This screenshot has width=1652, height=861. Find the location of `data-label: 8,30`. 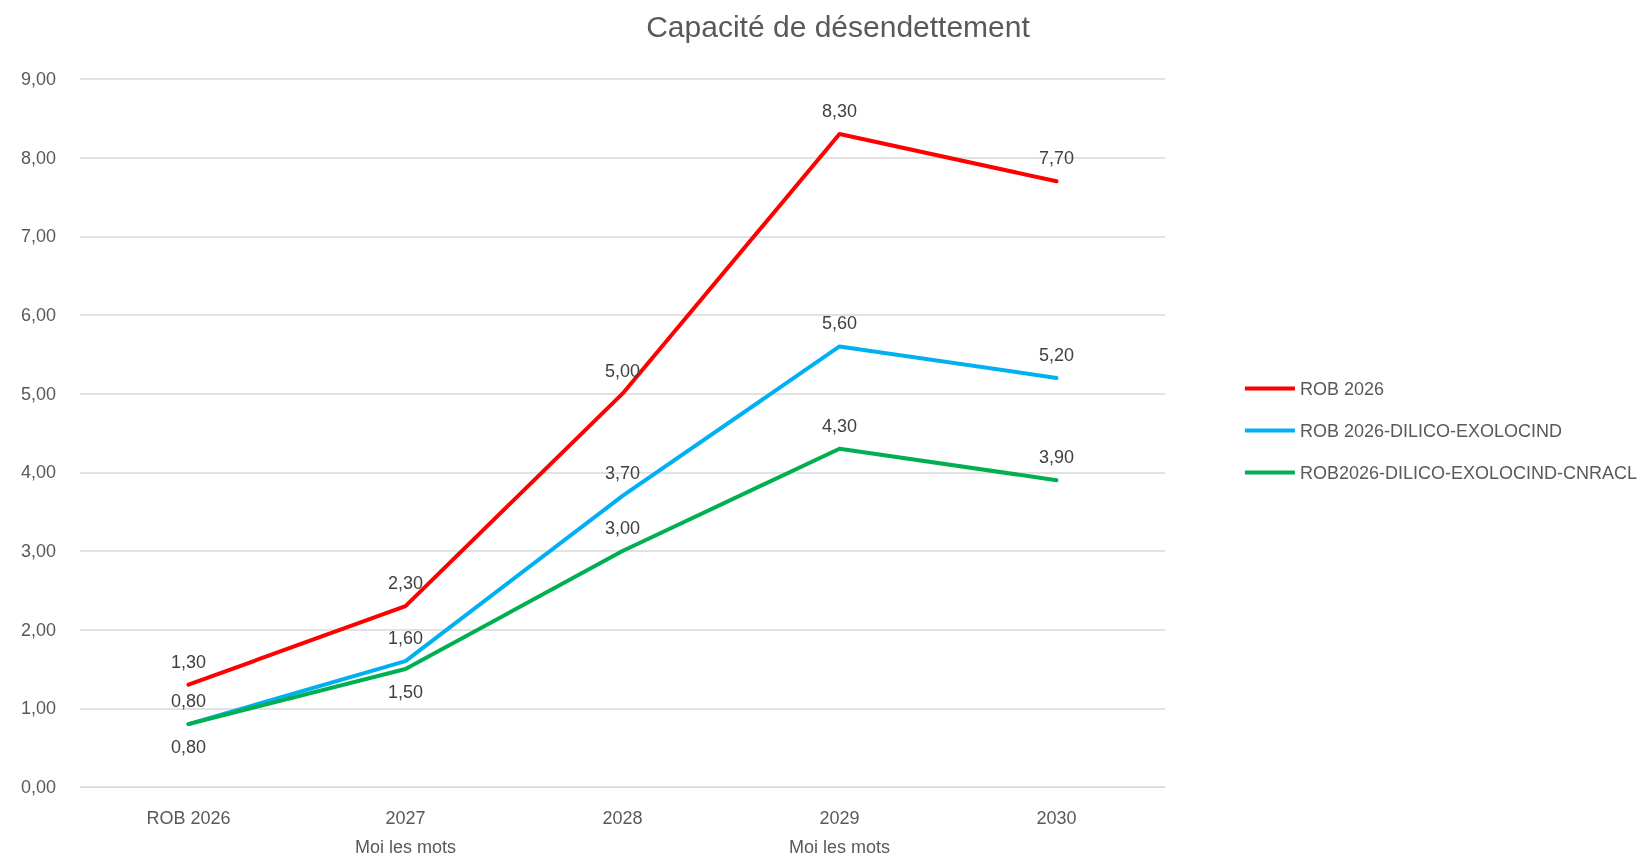

data-label: 8,30 is located at coordinates (839, 111).